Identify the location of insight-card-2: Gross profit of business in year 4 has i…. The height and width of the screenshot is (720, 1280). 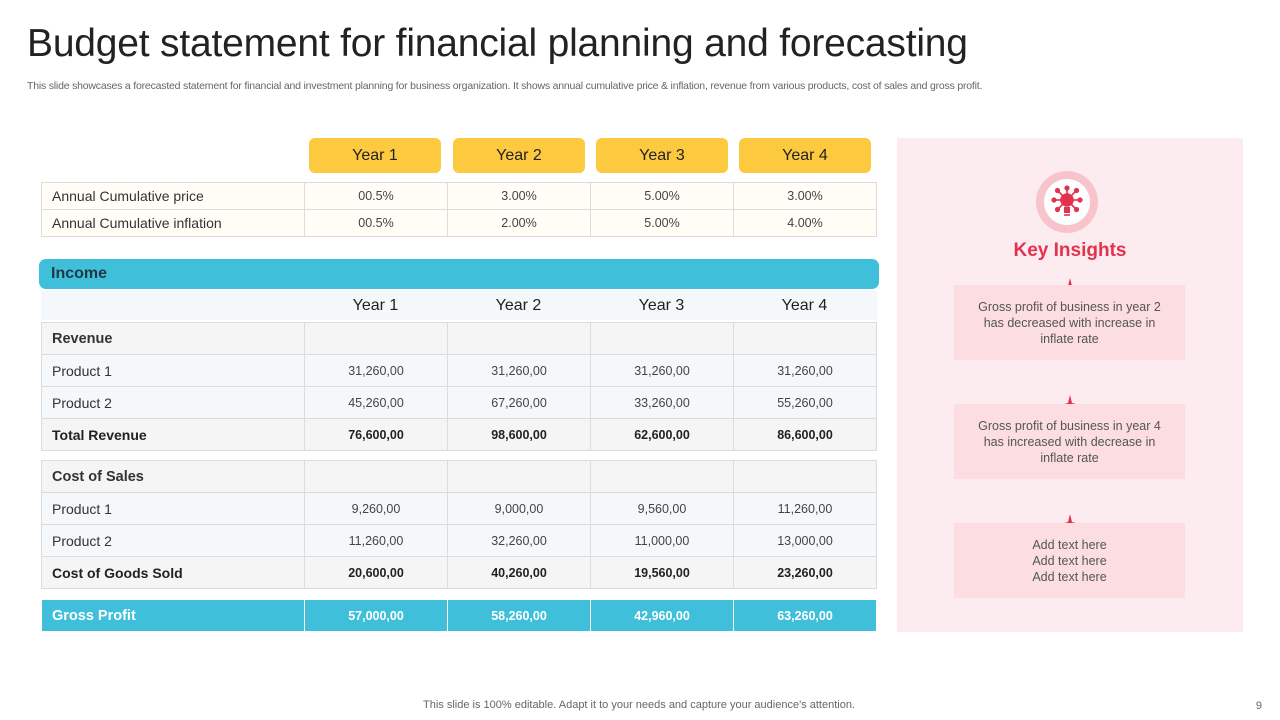
(1069, 441).